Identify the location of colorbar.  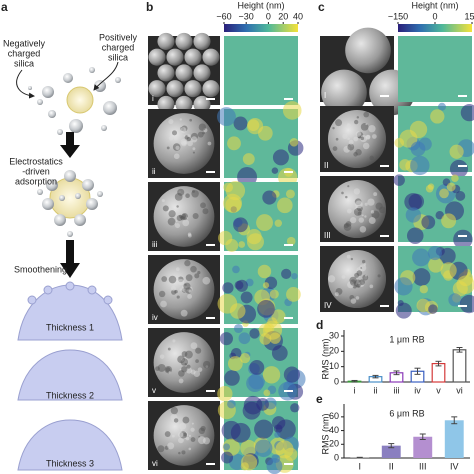
(435, 28).